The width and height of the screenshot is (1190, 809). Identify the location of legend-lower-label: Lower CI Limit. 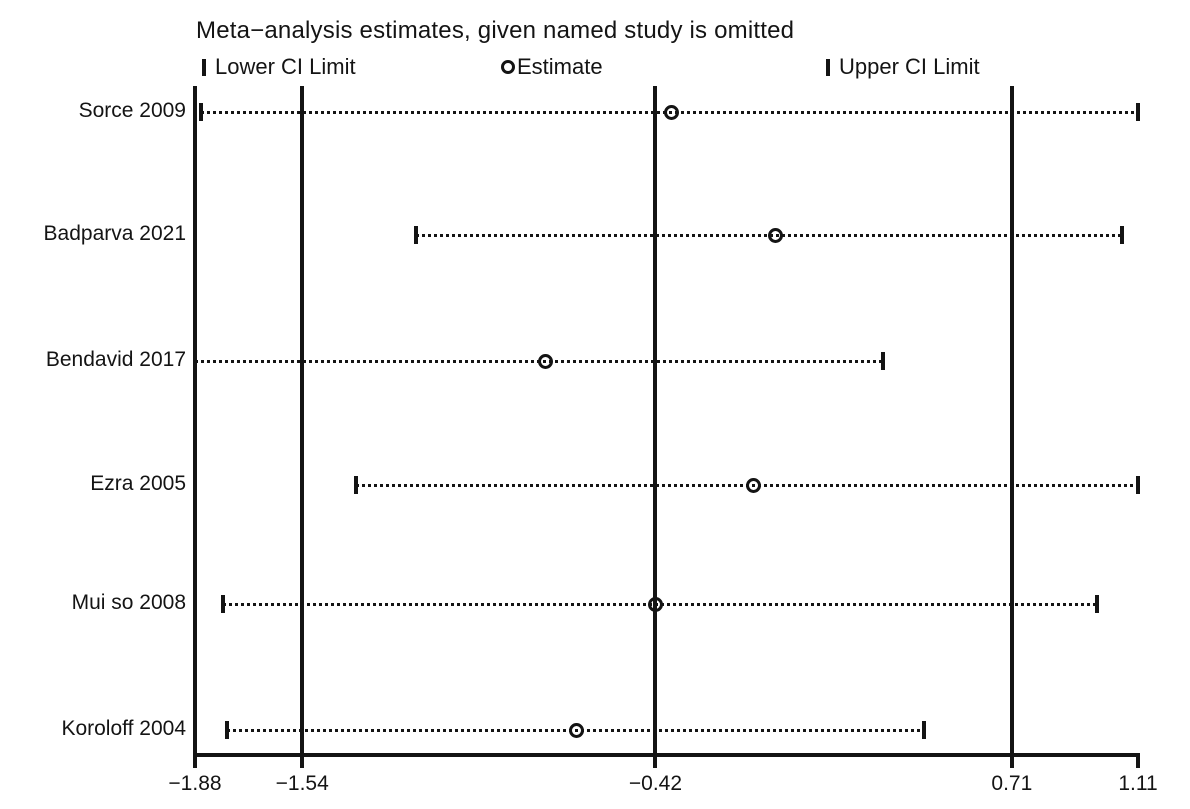
(285, 66).